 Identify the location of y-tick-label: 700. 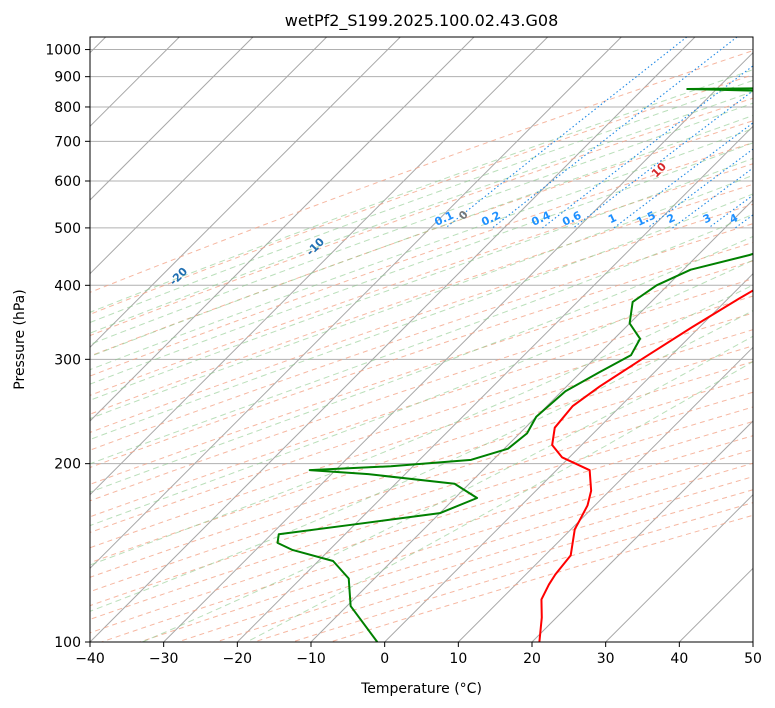
(67, 142).